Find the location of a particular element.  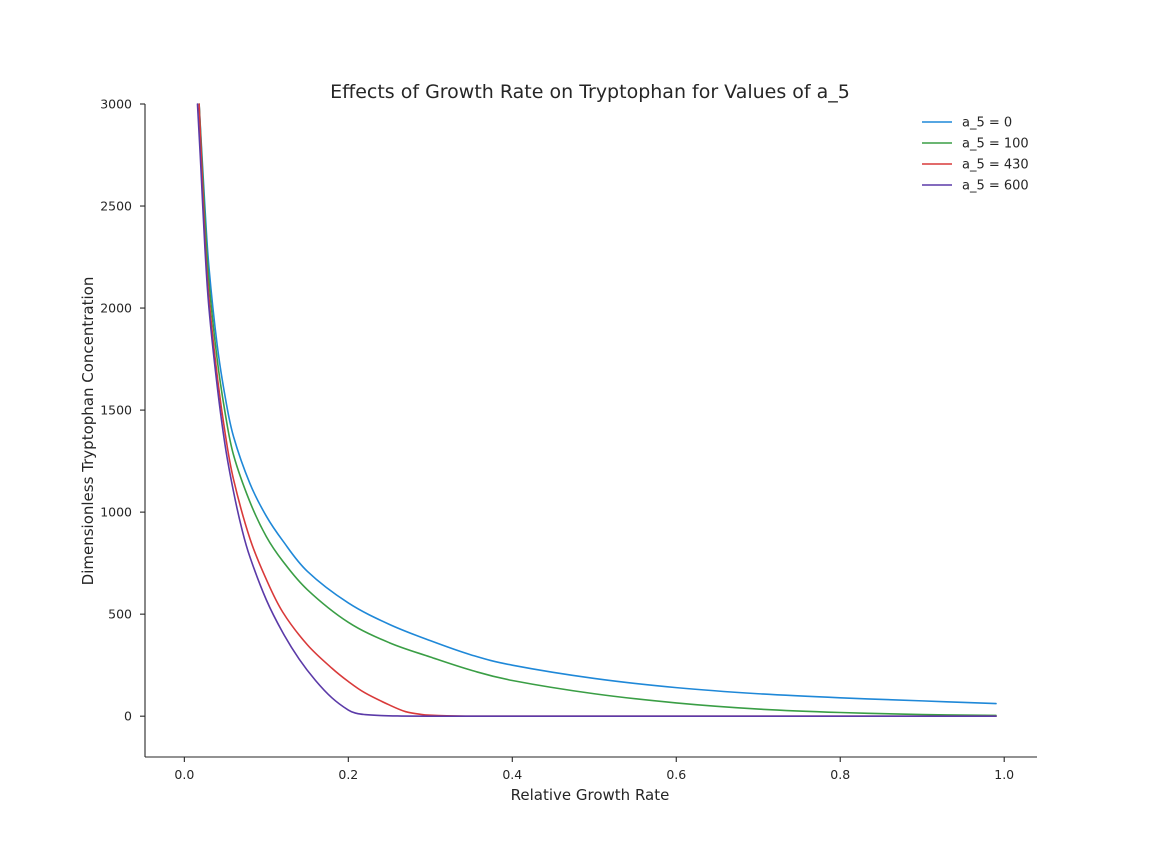

y-axis-label: Dimensionless Tryptophan Concentration is located at coordinates (88, 431).